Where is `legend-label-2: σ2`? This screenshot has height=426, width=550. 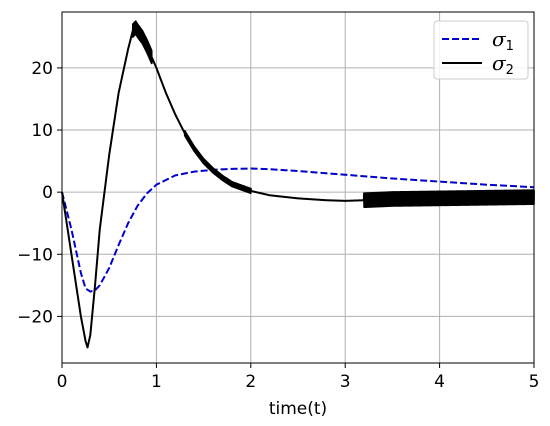
legend-label-2: σ2 is located at coordinates (503, 64).